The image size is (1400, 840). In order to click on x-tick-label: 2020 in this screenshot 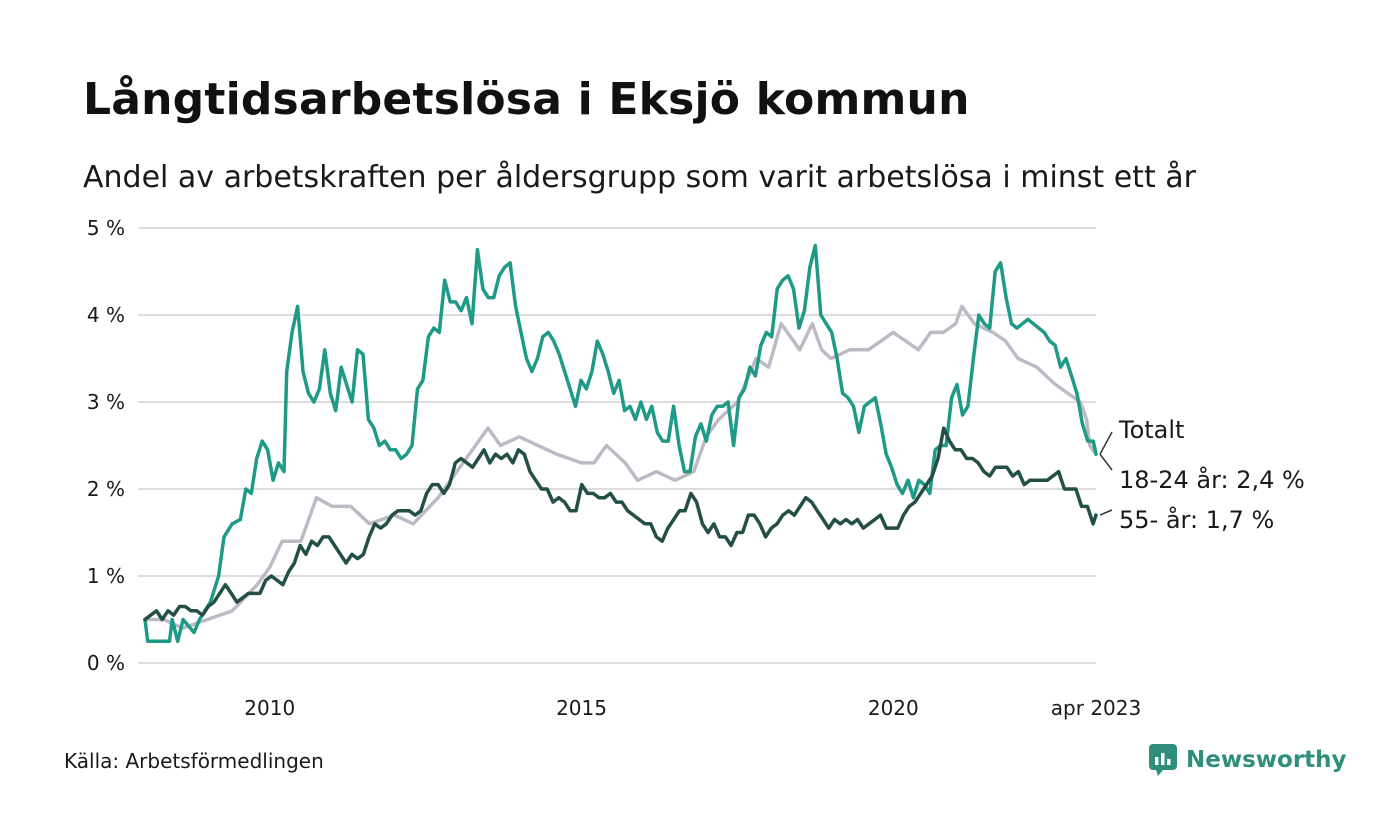, I will do `click(893, 708)`.